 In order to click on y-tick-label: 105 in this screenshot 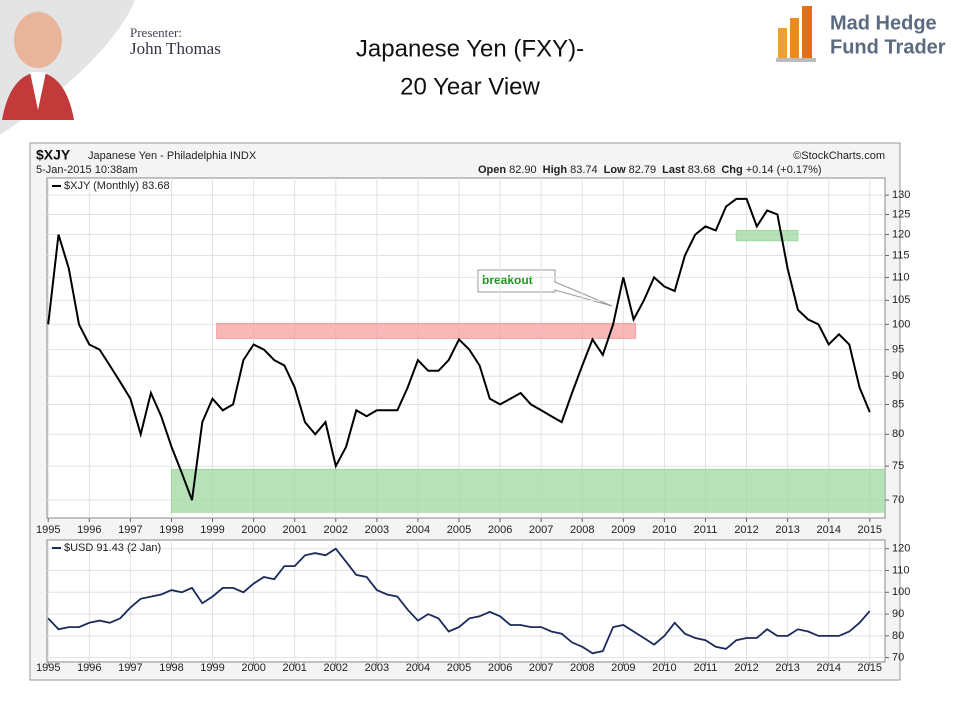, I will do `click(901, 300)`.